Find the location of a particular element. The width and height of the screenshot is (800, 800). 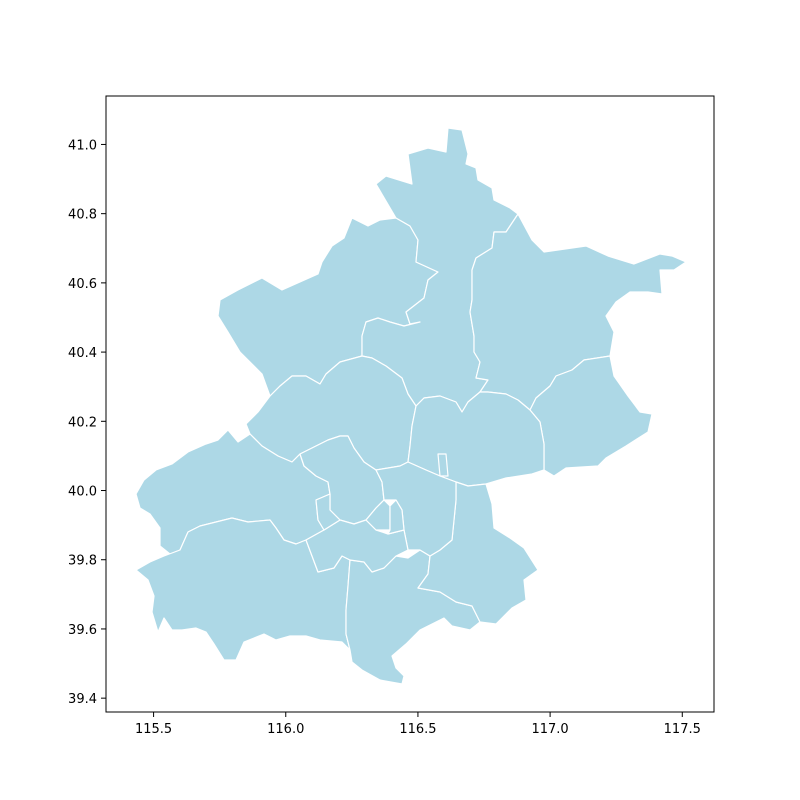

y-tick-label: 39.6 is located at coordinates (82, 630).